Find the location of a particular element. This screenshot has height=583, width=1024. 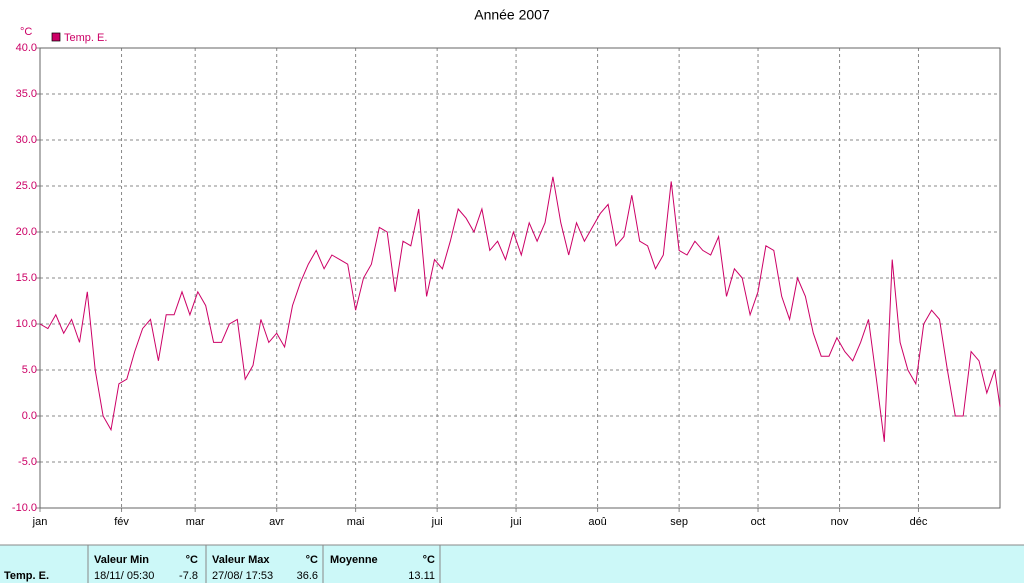

x-tick-label: sep is located at coordinates (679, 522).